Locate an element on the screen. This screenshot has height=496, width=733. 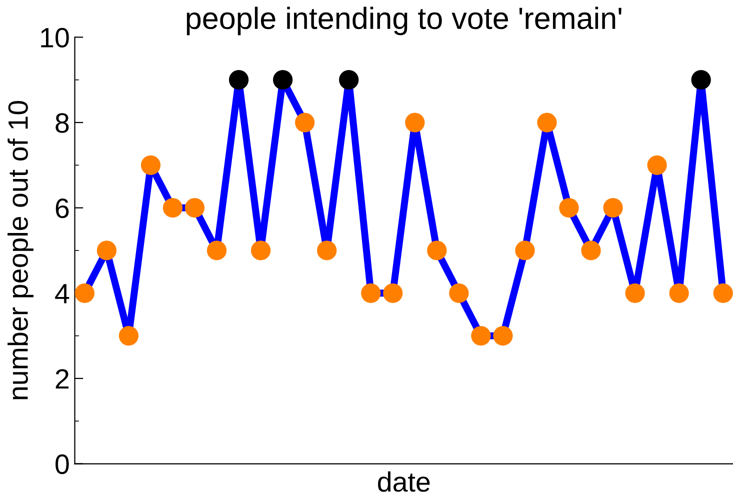
chart-title: people intending to vote 'remain' is located at coordinates (404, 21).